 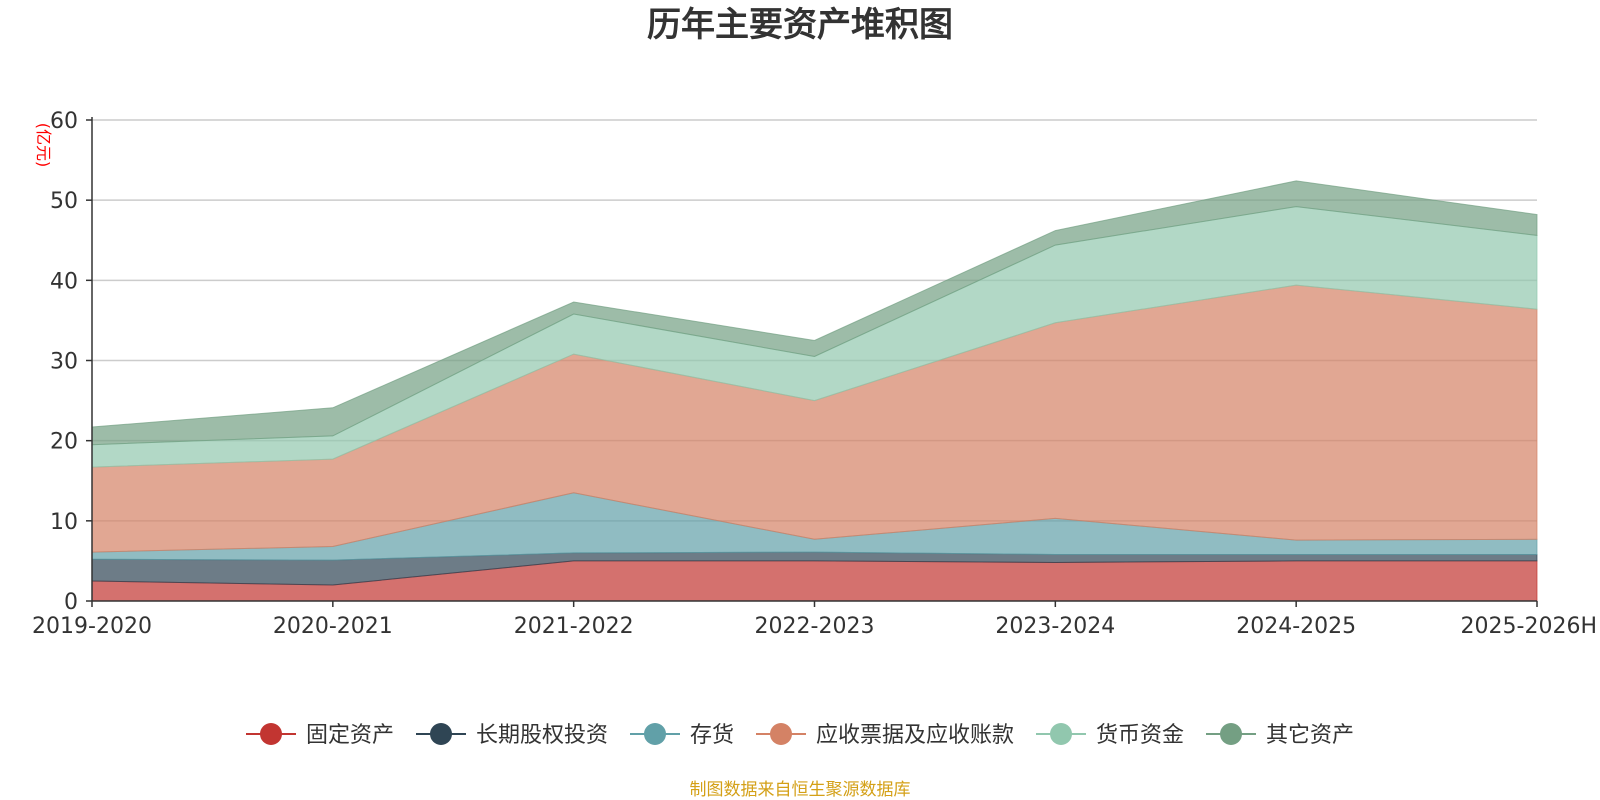 What do you see at coordinates (712, 735) in the screenshot?
I see `legend-label: 存货` at bounding box center [712, 735].